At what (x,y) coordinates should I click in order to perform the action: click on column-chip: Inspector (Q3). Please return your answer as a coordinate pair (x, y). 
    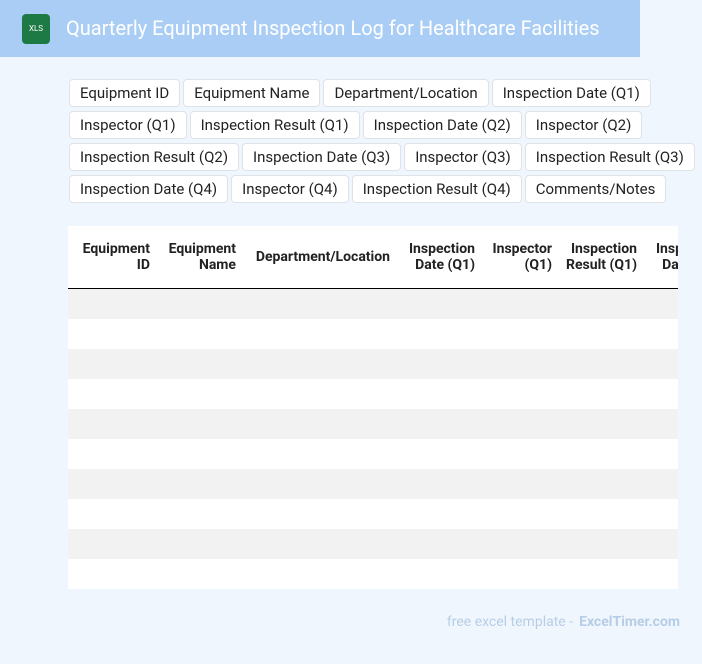
    Looking at the image, I should click on (463, 157).